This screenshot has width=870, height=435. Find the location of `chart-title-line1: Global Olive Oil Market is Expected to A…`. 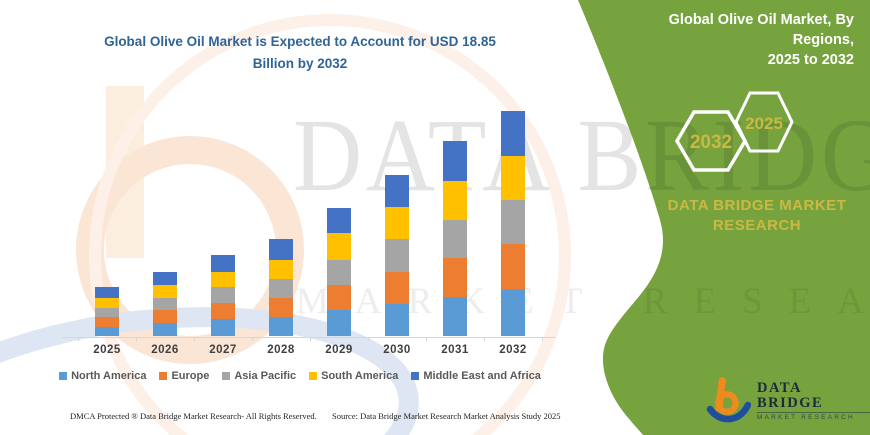

chart-title-line1: Global Olive Oil Market is Expected to A… is located at coordinates (300, 41).